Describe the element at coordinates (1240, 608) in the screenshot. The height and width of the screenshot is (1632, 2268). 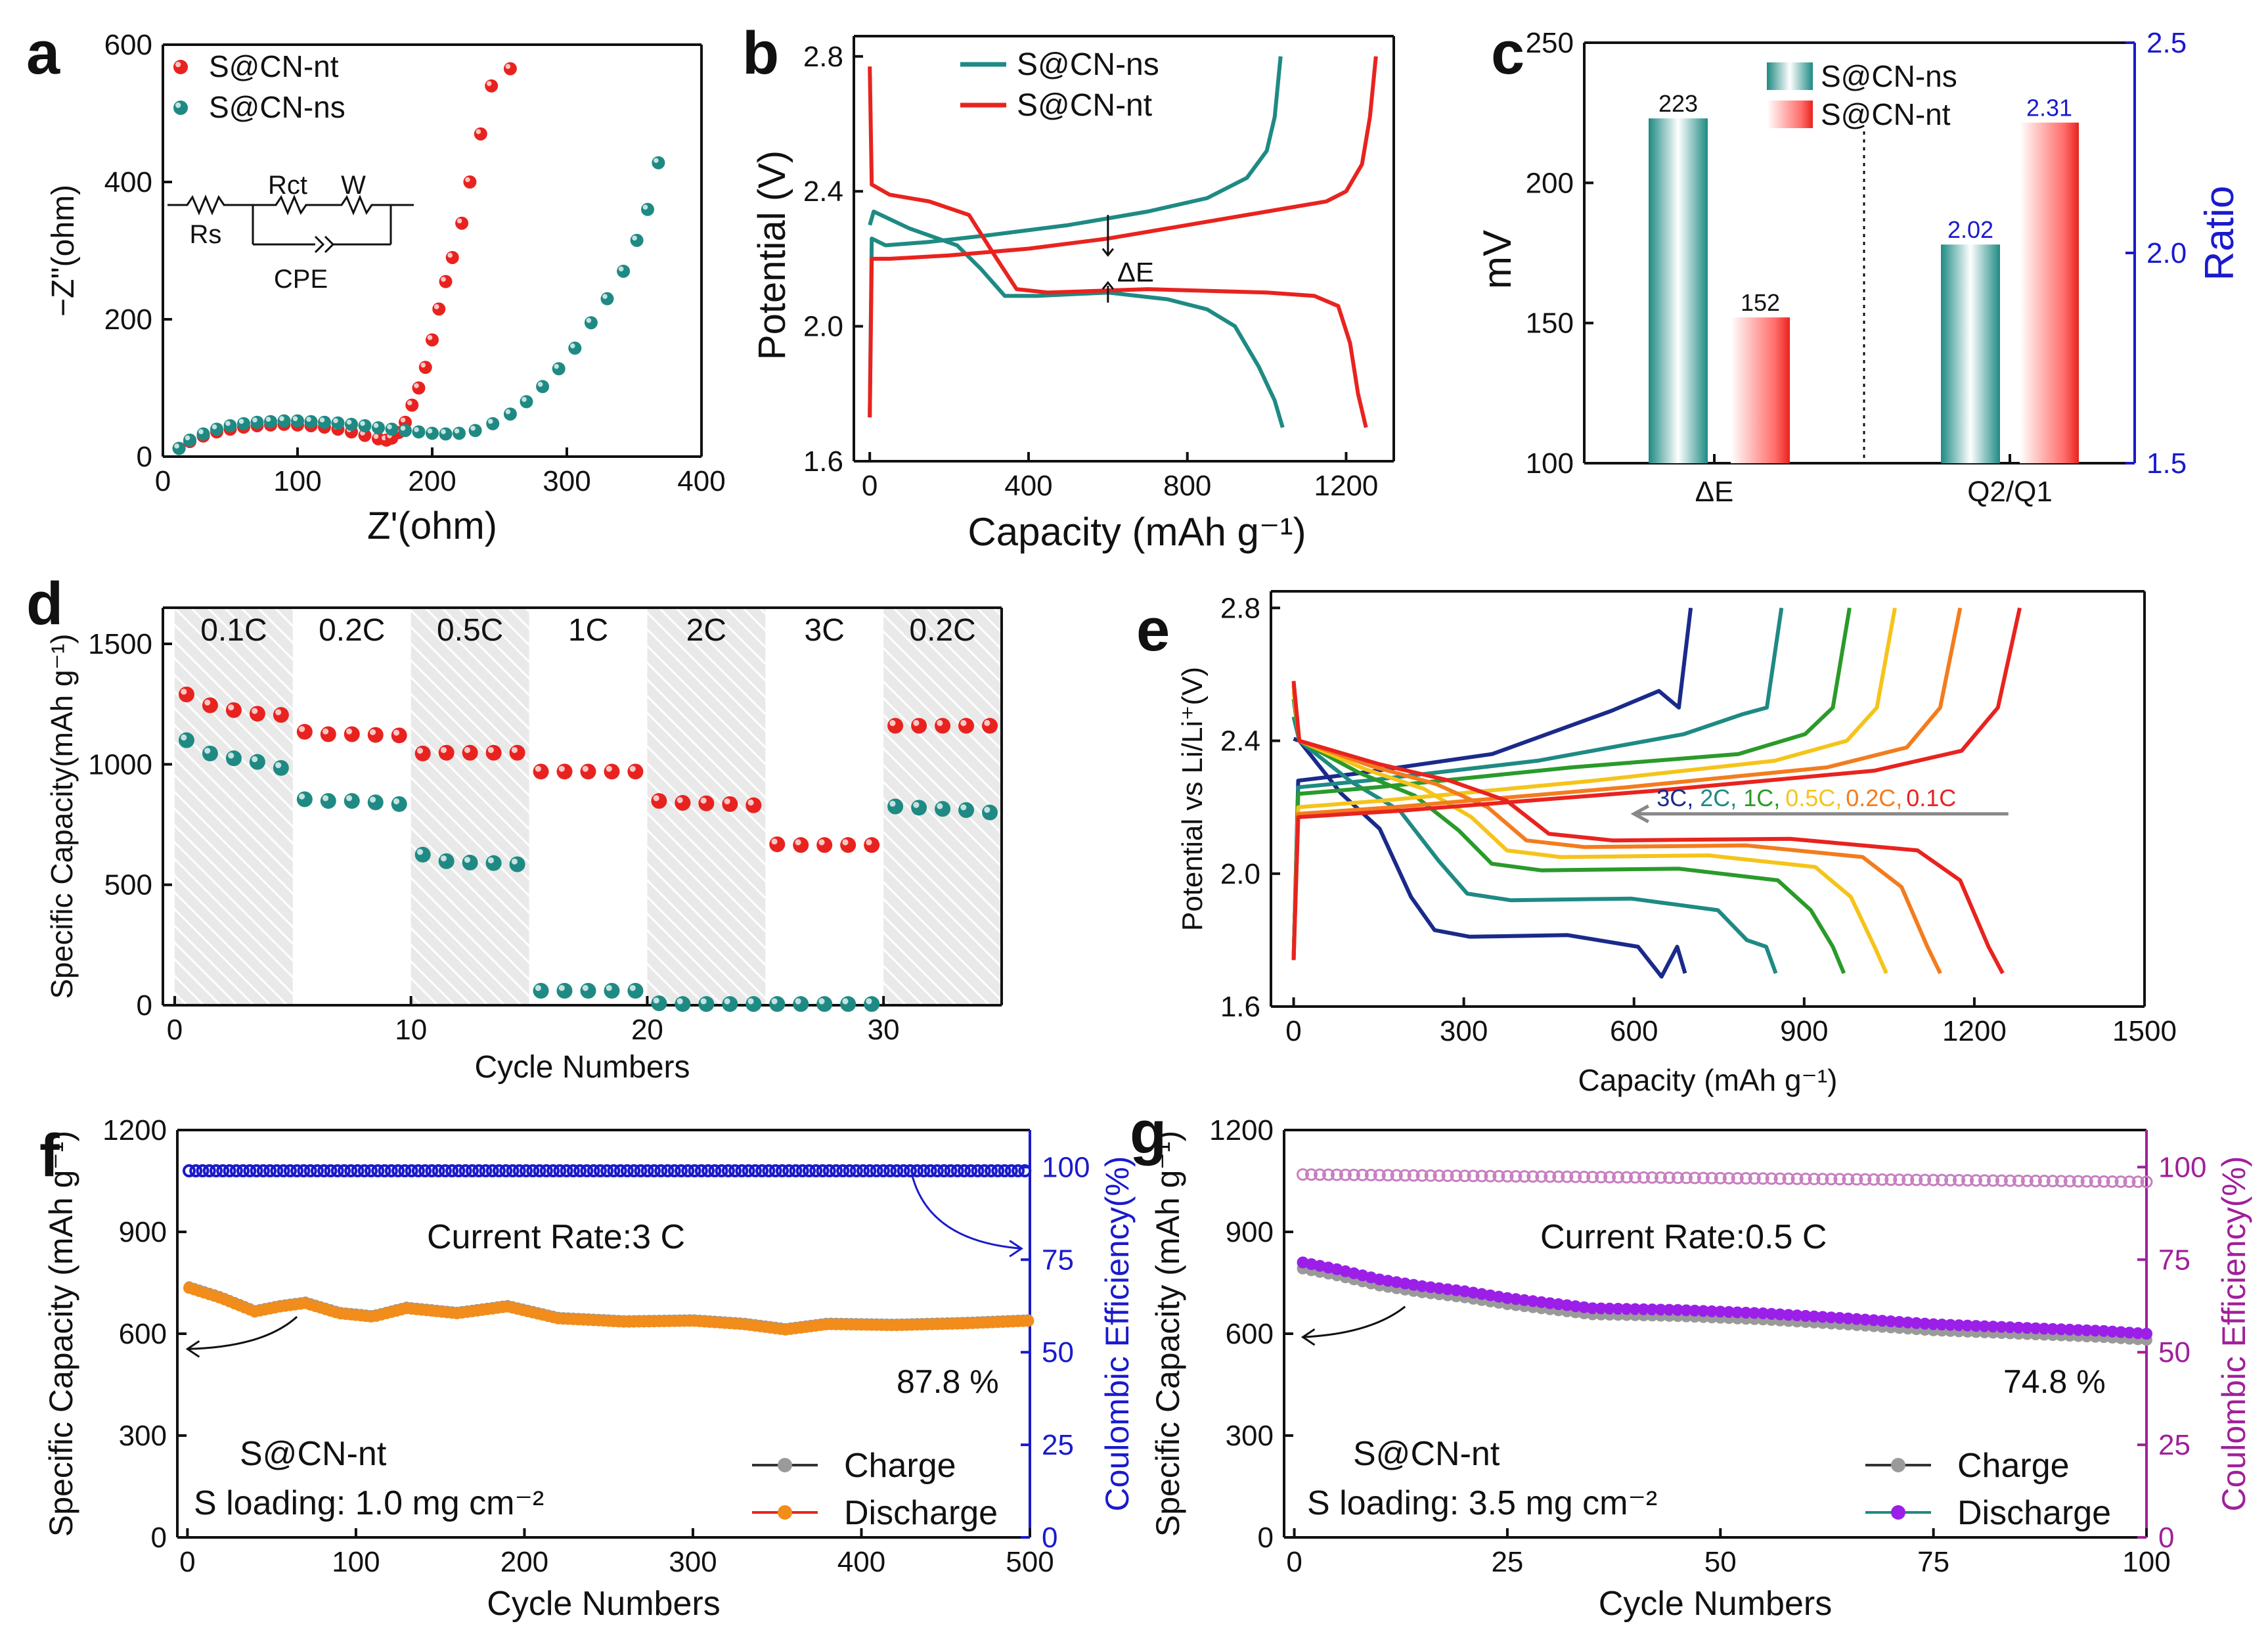
I see `y-tick-label: 2.8` at that location.